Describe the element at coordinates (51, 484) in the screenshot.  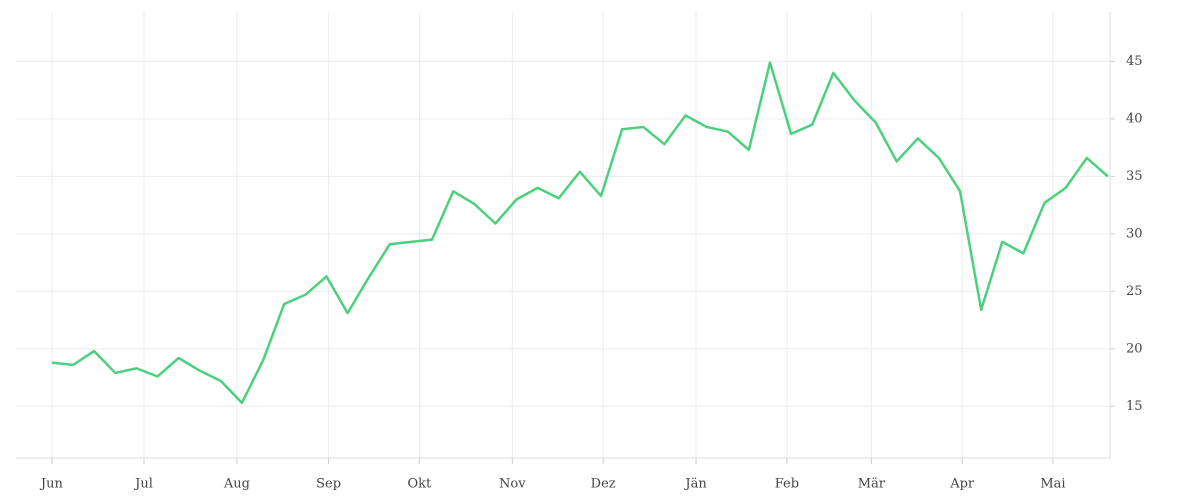
I see `x-tick-label: Jun` at that location.